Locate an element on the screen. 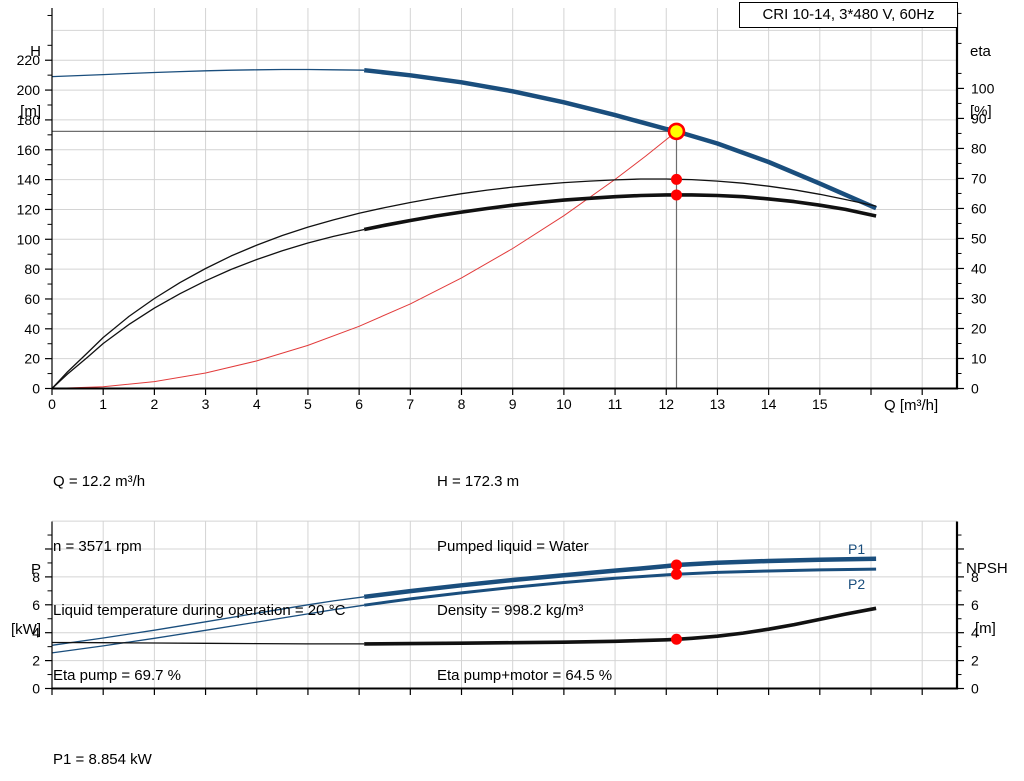 The height and width of the screenshot is (781, 1024). info-speed: n = 3571 rpm is located at coordinates (97, 546).